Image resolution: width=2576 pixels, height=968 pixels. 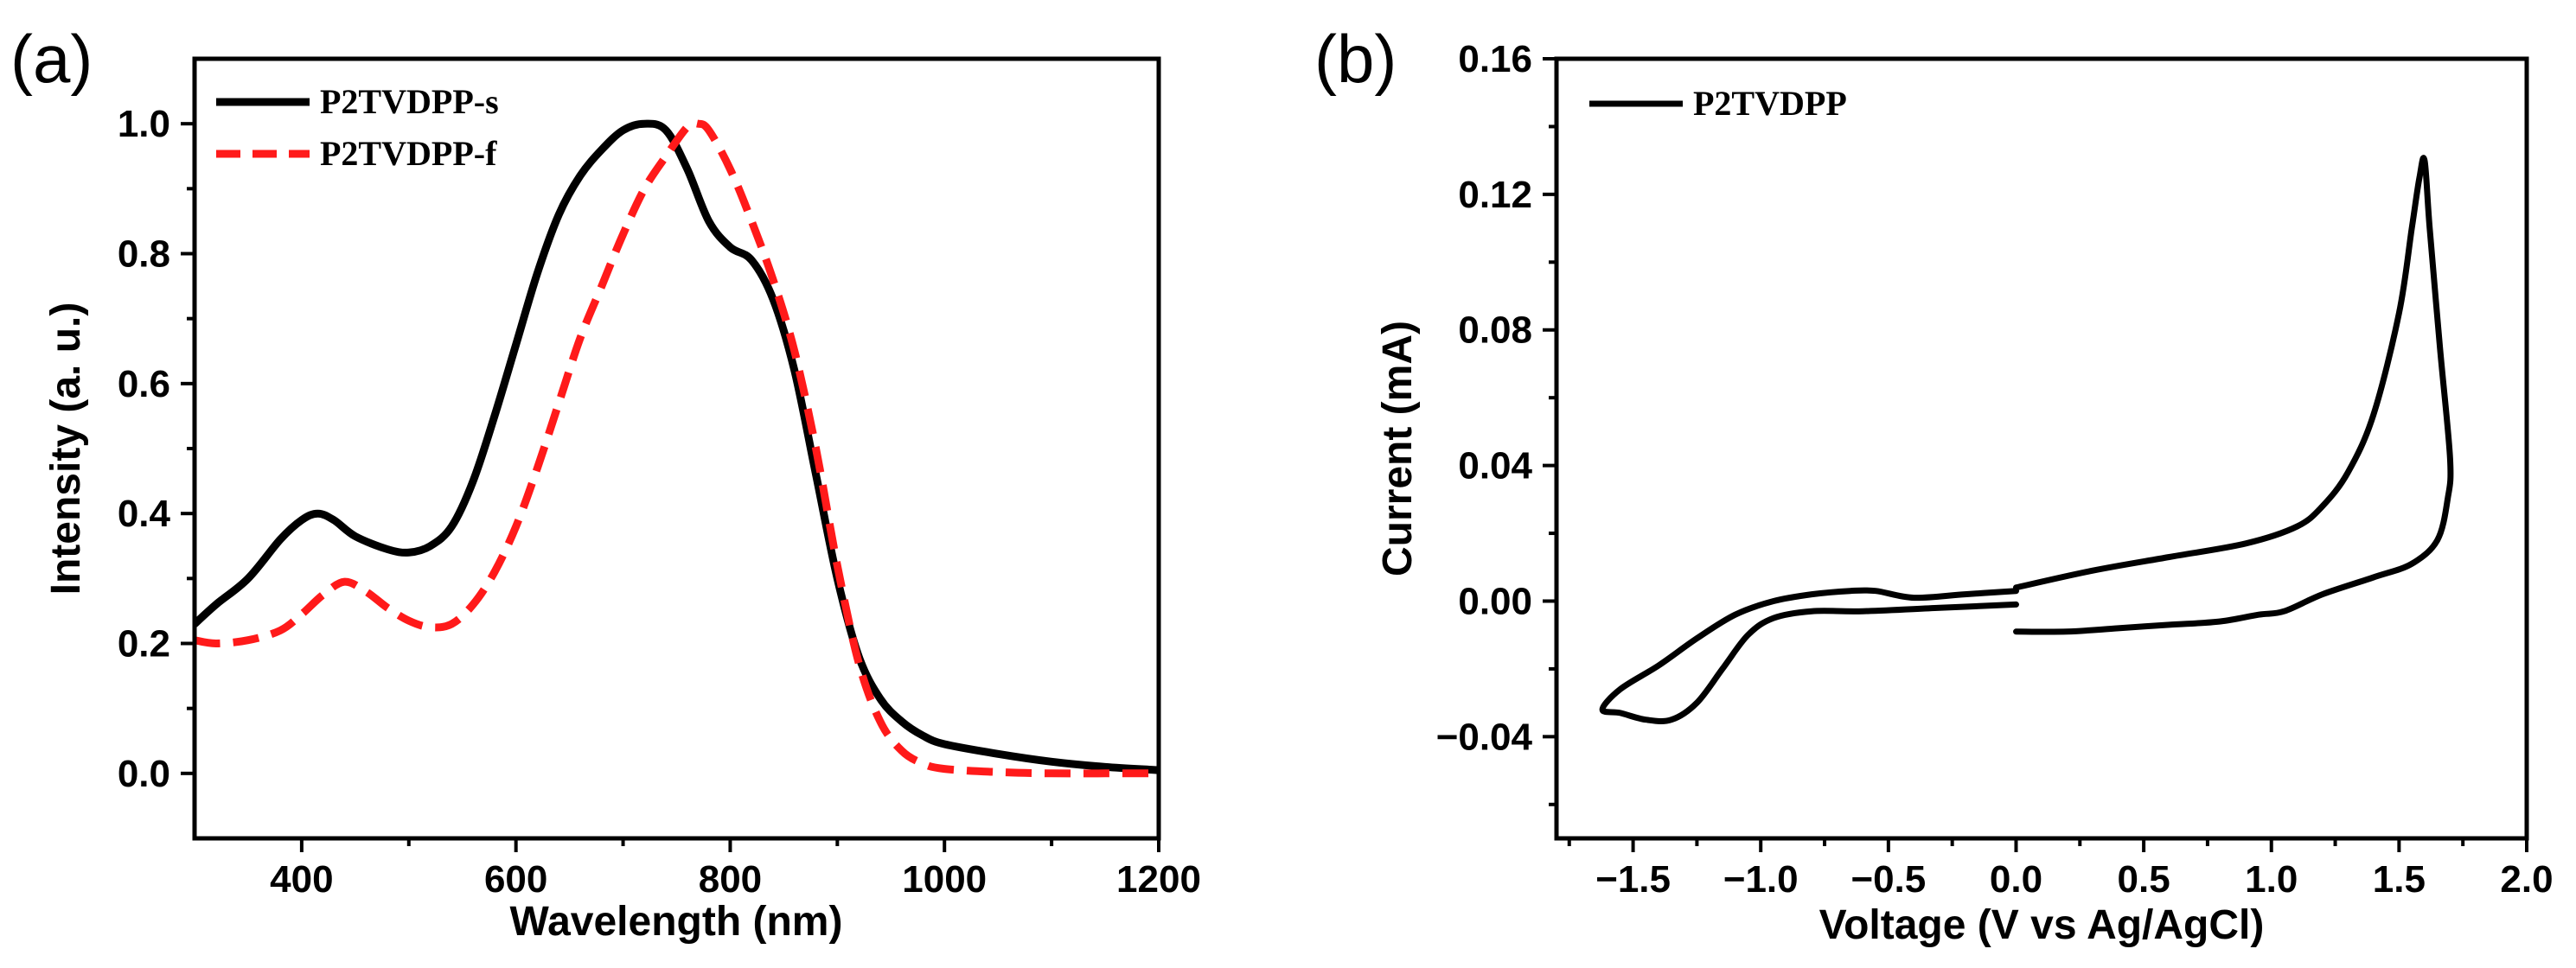 What do you see at coordinates (1485, 737) in the screenshot?
I see `panel-b-y-tick-label: −0.04` at bounding box center [1485, 737].